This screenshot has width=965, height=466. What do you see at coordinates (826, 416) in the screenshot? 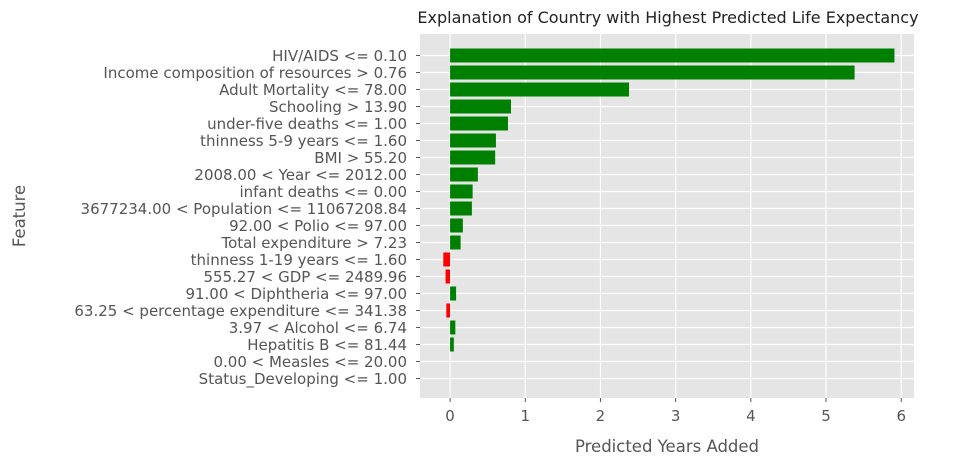
I see `x-tick-label: 5` at bounding box center [826, 416].